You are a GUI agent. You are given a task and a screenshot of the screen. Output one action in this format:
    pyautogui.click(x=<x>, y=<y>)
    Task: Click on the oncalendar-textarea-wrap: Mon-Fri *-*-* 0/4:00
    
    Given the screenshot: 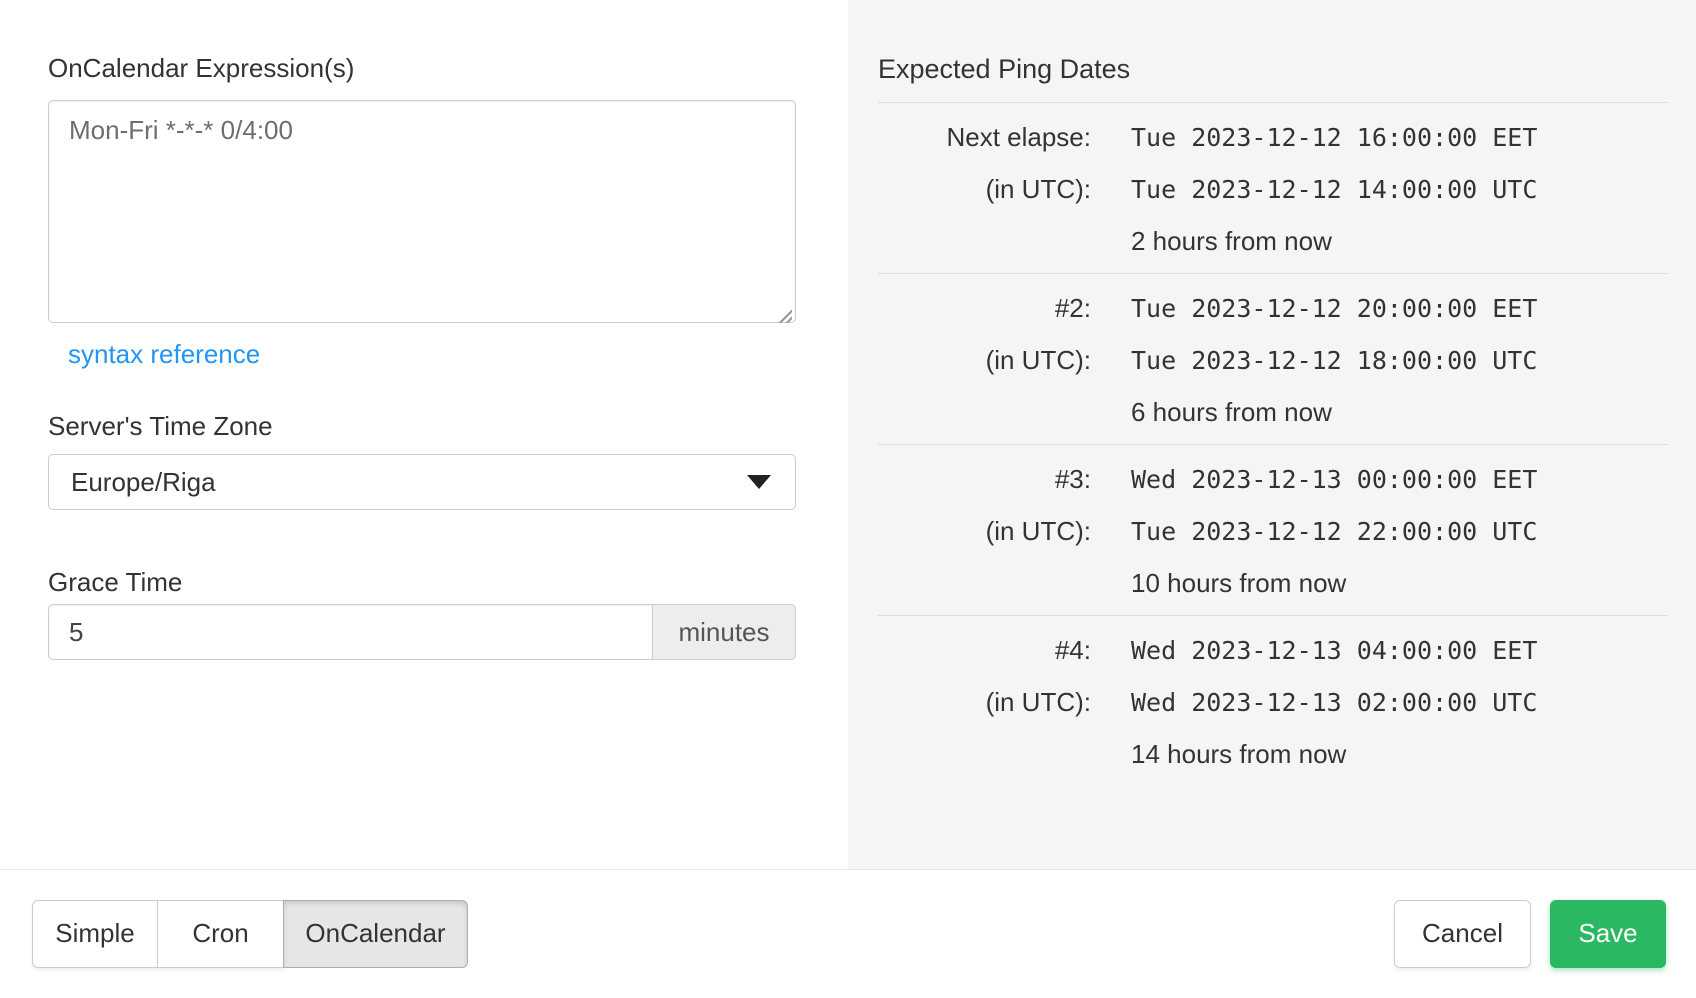 What is the action you would take?
    pyautogui.click(x=422, y=214)
    